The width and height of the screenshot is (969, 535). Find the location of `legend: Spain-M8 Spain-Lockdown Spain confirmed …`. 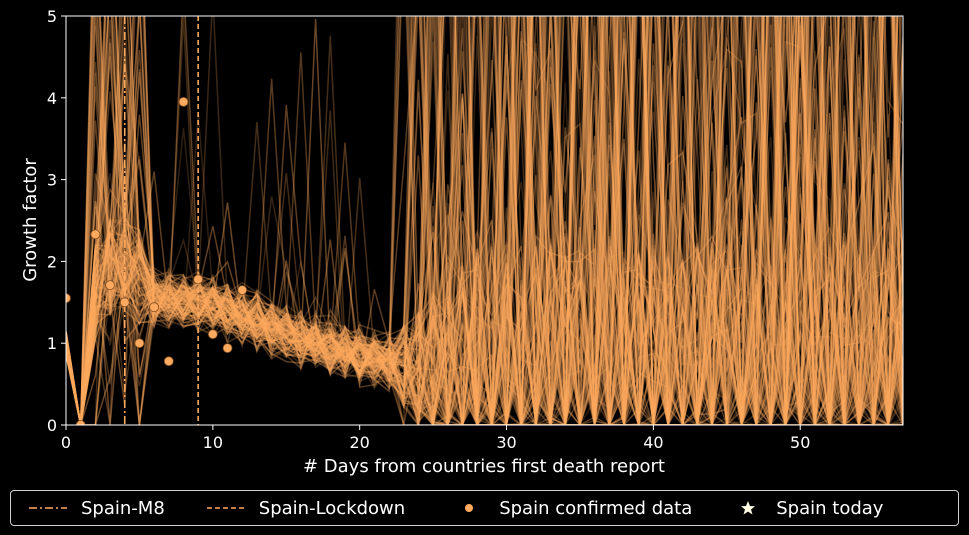

legend: Spain-M8 Spain-Lockdown Spain confirmed … is located at coordinates (484, 508).